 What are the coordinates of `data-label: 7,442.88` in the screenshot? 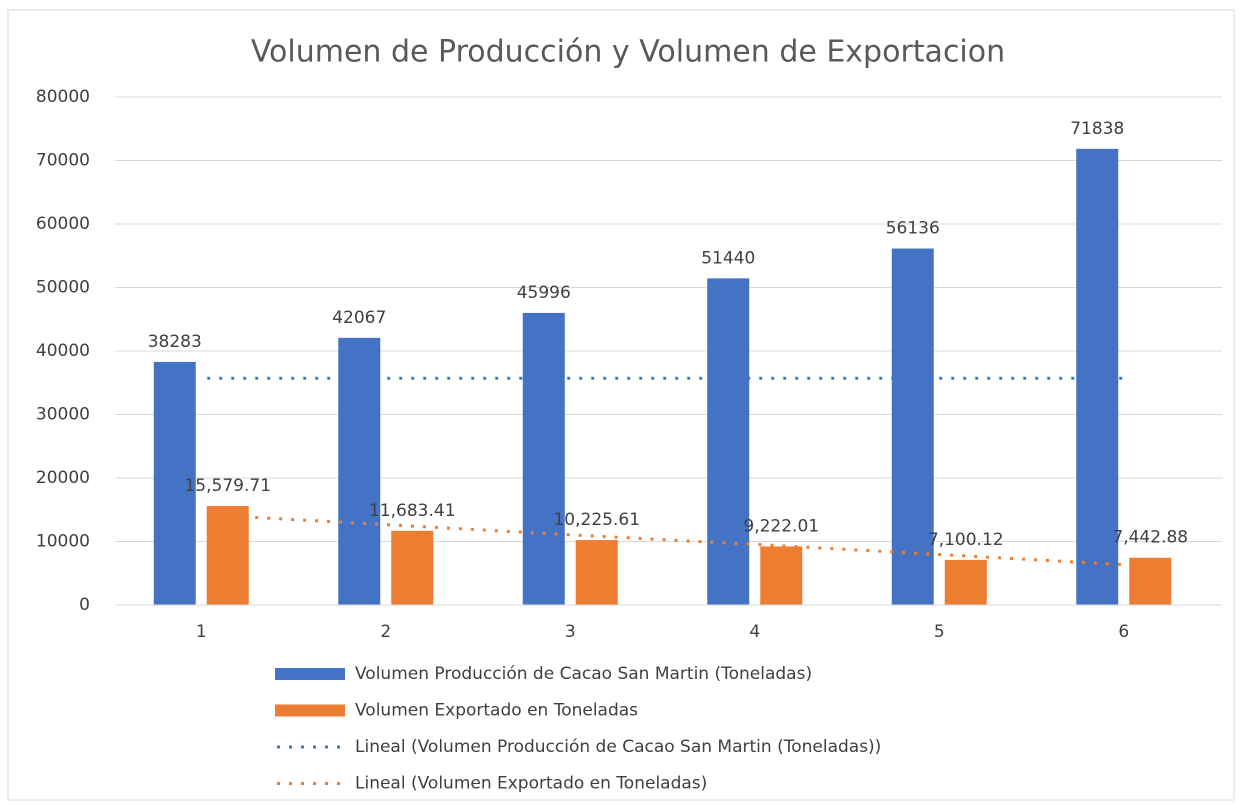 It's located at (1150, 538).